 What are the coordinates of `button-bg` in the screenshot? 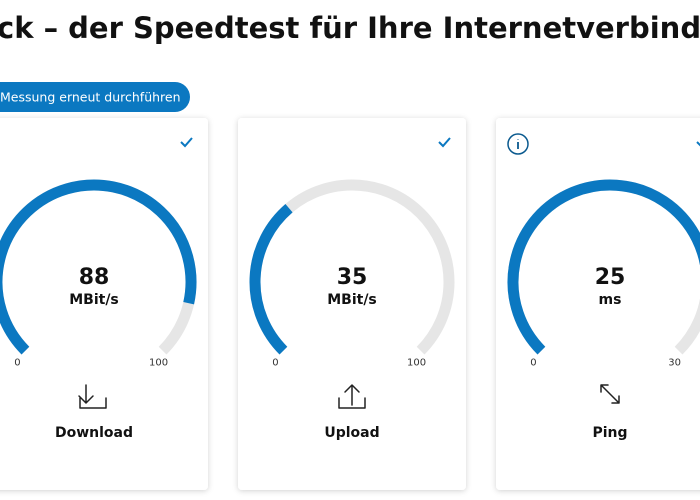 It's located at (95, 97).